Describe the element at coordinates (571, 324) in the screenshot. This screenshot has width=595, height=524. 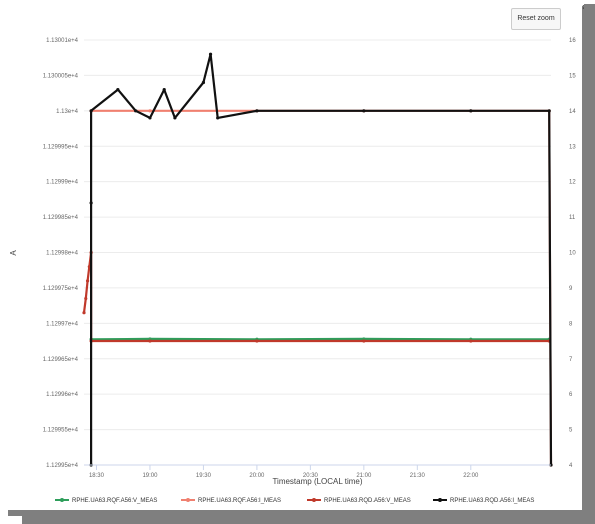
I see `y-right-tick-label: 8` at that location.